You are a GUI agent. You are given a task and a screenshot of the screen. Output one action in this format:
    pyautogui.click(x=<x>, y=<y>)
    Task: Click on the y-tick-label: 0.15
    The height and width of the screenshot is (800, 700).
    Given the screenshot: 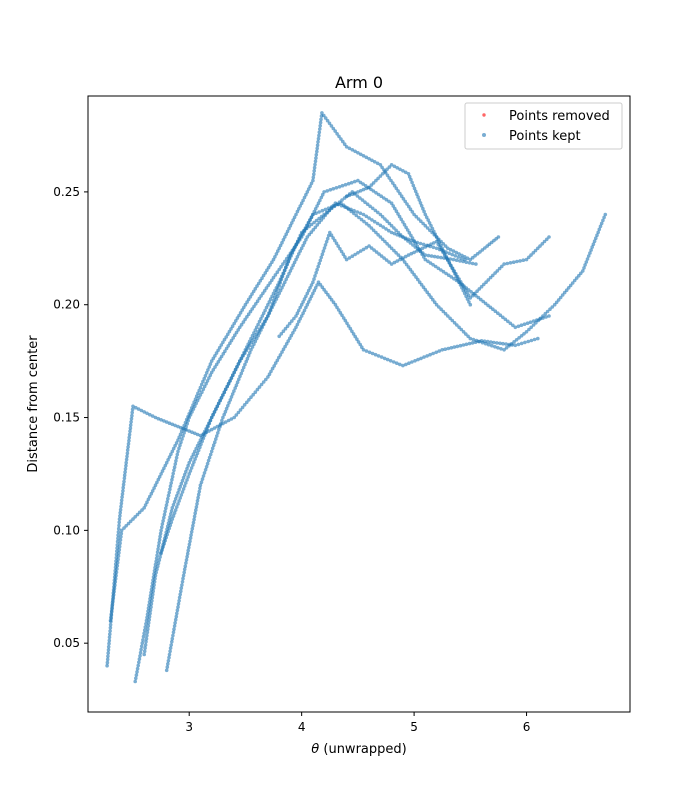 What is the action you would take?
    pyautogui.click(x=66, y=418)
    